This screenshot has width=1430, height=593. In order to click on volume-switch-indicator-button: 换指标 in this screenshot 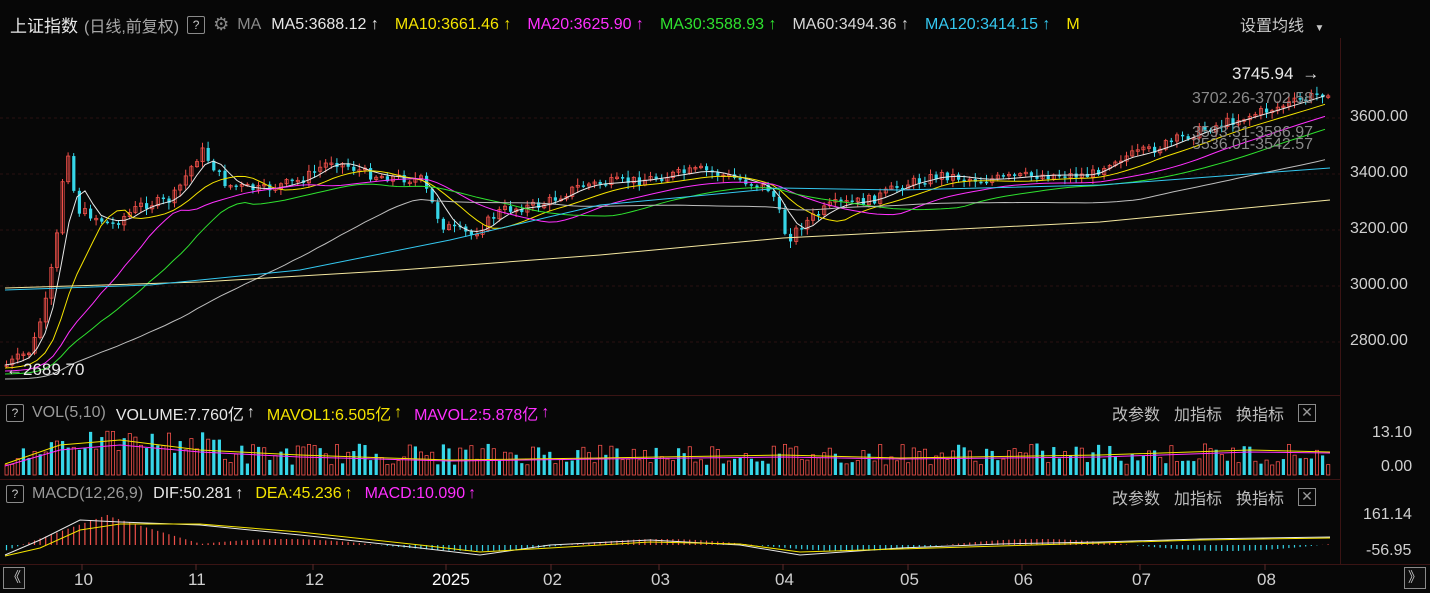, I will do `click(1260, 415)`.